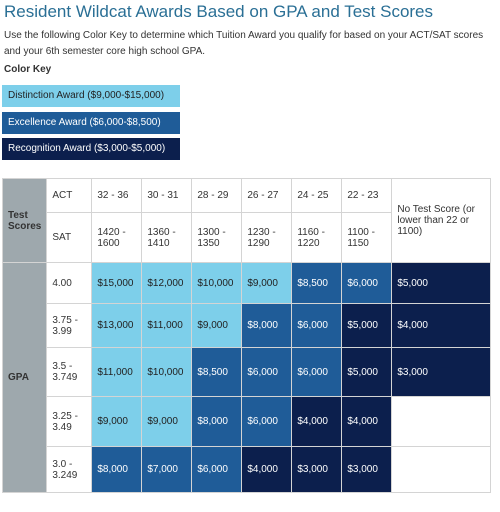 The width and height of the screenshot is (500, 512). Describe the element at coordinates (117, 325) in the screenshot. I see `award-cell: $13,000` at that location.